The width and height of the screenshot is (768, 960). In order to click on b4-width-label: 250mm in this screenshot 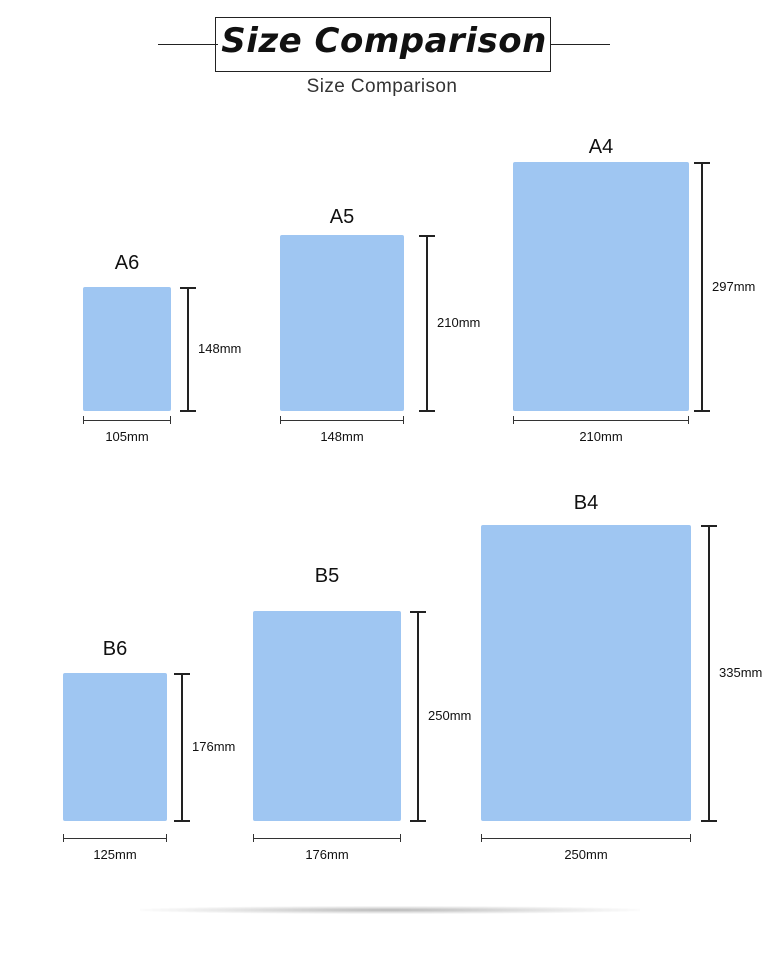, I will do `click(586, 854)`.